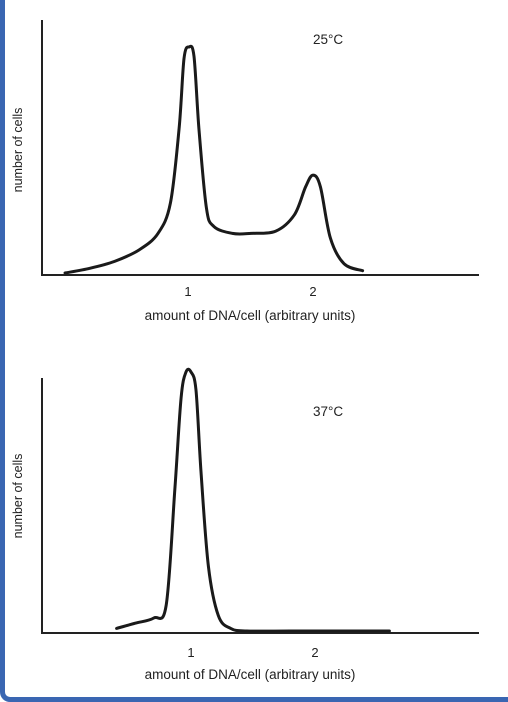 This screenshot has width=508, height=702. Describe the element at coordinates (328, 411) in the screenshot. I see `temperature-annotation: 37°C` at that location.